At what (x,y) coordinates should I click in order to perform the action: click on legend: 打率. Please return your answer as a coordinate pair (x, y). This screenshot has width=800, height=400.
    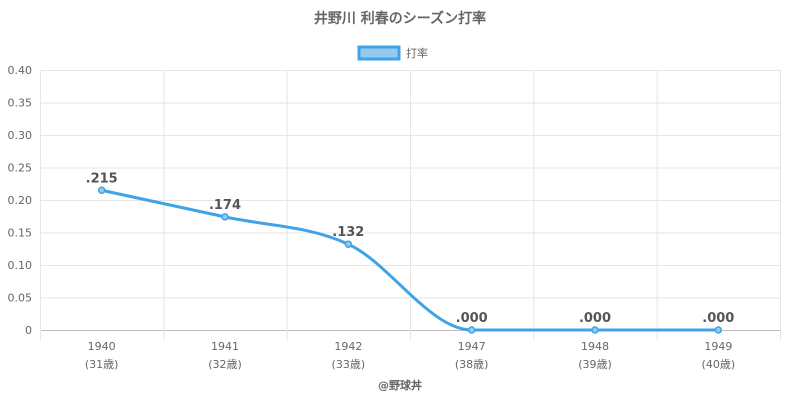
    Looking at the image, I should click on (392, 53).